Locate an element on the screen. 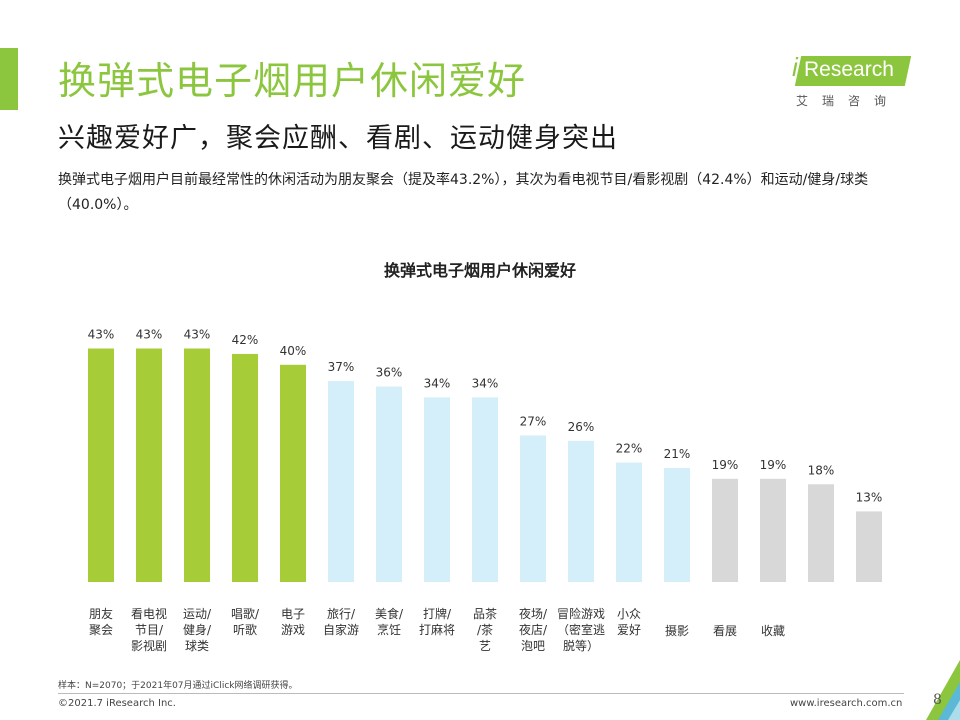 The image size is (960, 720). page-title: 换弹式电子烟用户休闲爱好 is located at coordinates (292, 81).